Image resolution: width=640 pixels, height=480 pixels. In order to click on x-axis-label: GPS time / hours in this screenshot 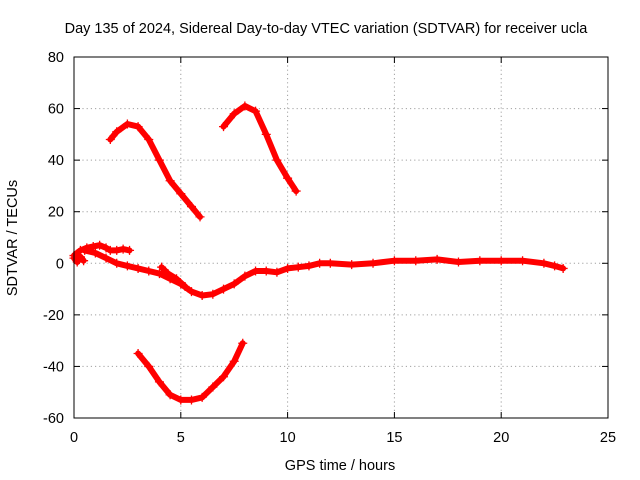, I will do `click(340, 466)`.